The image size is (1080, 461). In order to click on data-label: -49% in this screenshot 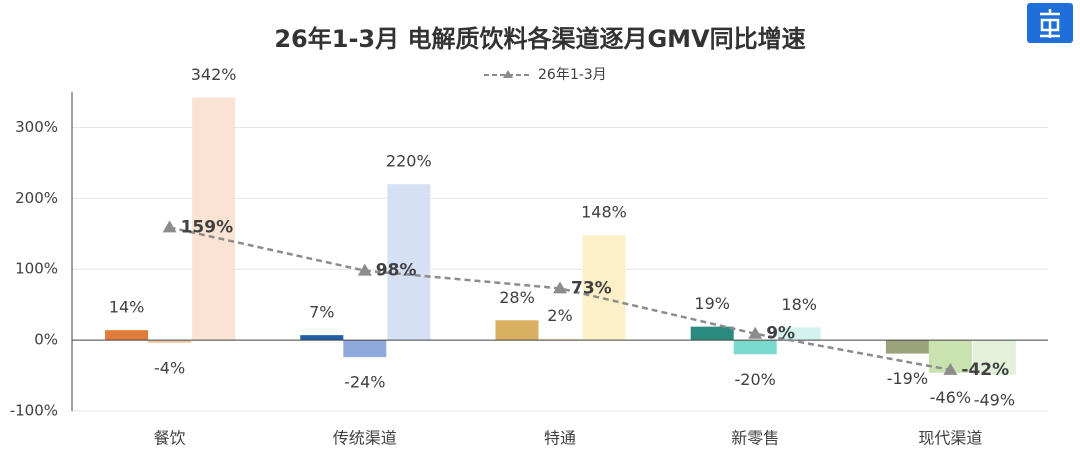, I will do `click(994, 399)`.